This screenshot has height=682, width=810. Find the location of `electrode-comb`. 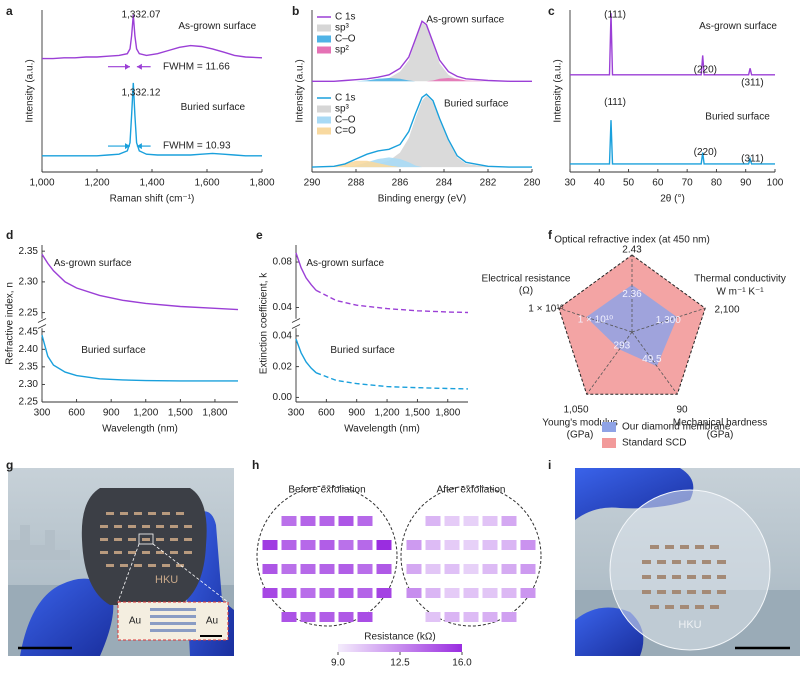

electrode-comb is located at coordinates (173, 620).